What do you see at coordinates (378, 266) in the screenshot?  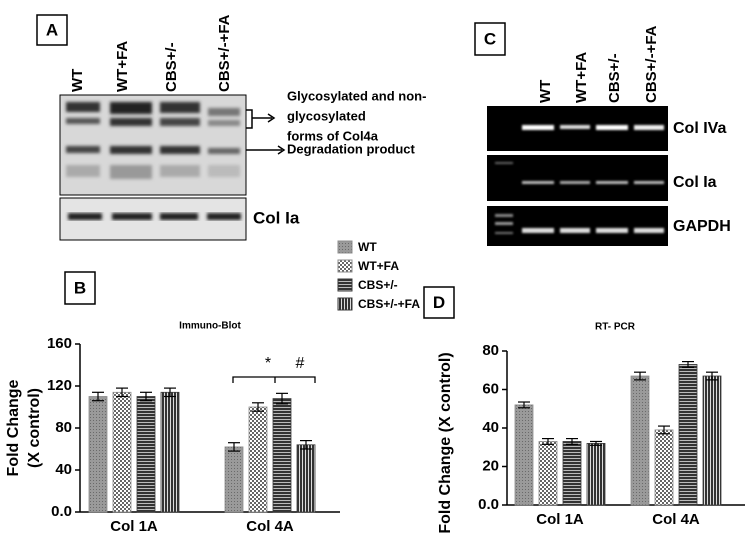 I see `legend-label: WT+FA` at bounding box center [378, 266].